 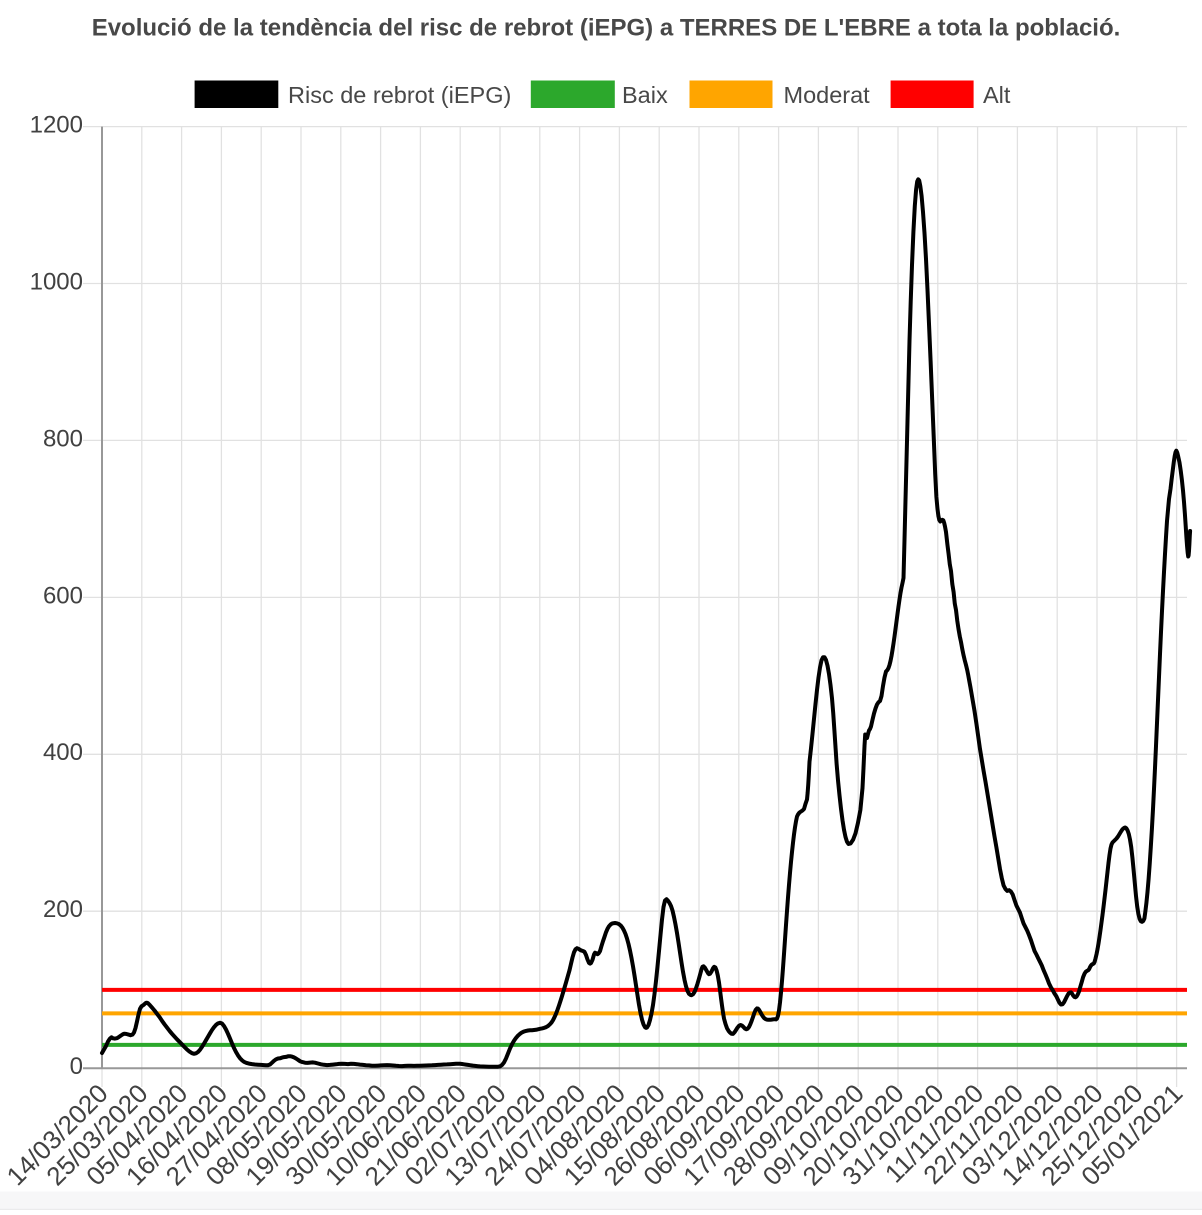 What do you see at coordinates (63, 438) in the screenshot?
I see `svg-text: 800` at bounding box center [63, 438].